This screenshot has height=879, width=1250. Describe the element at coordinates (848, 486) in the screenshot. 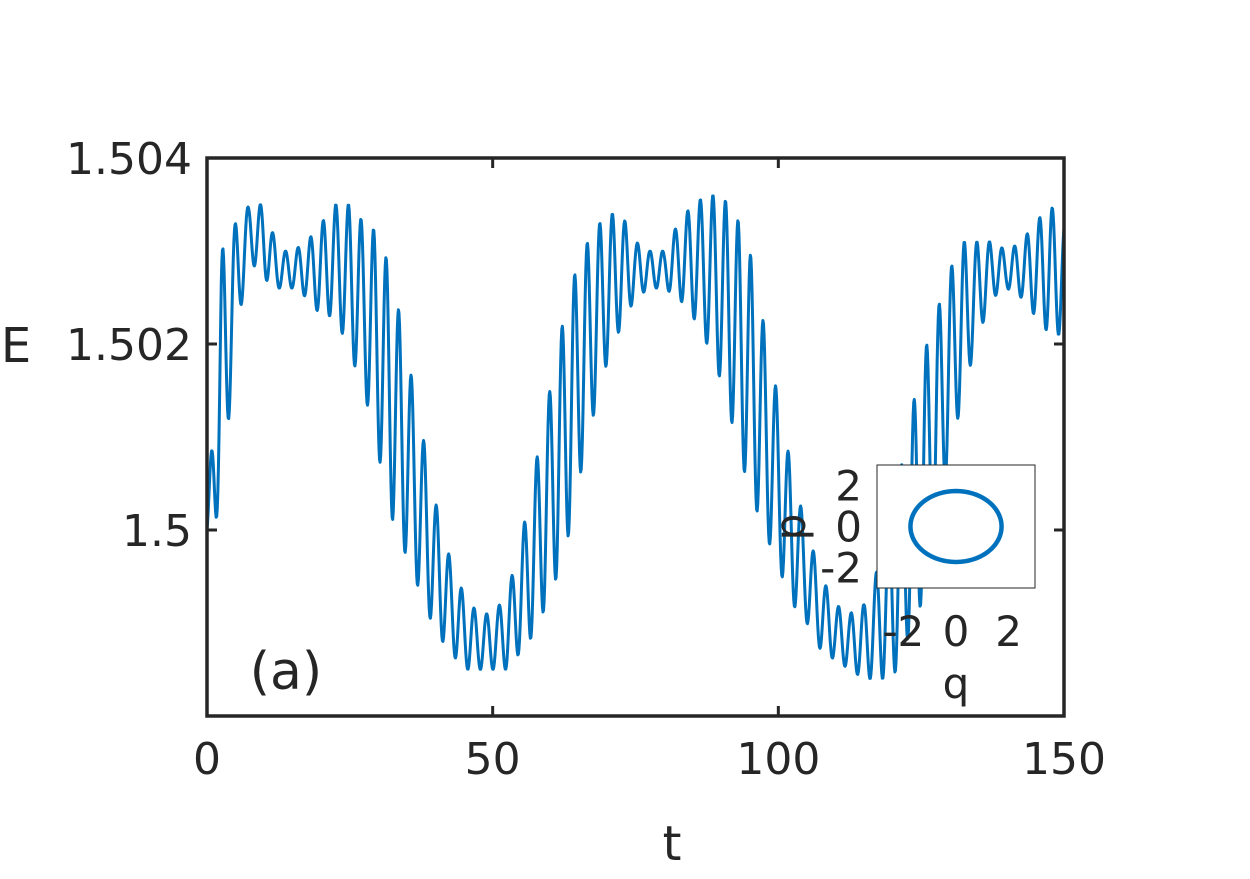

I see `inset-y-tick-label: 2` at that location.